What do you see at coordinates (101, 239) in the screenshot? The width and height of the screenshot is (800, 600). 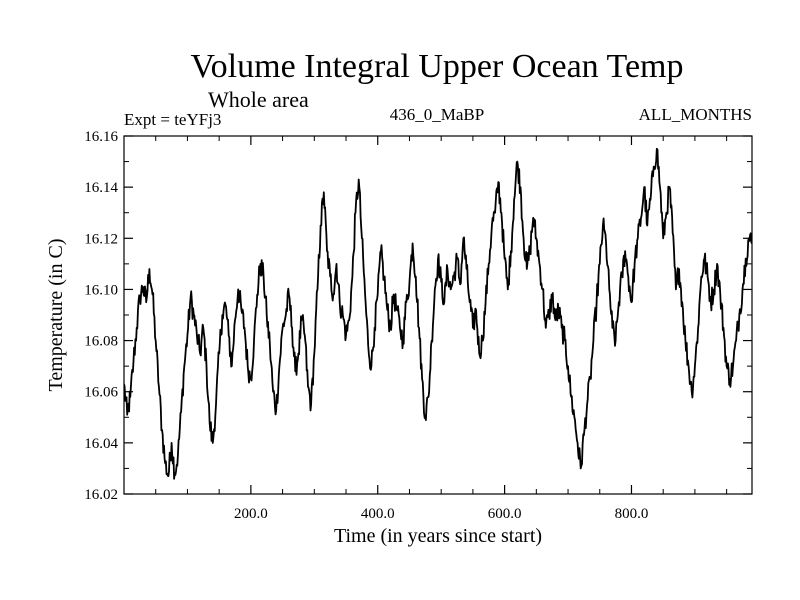 I see `y-tick-label: 16.12` at bounding box center [101, 239].